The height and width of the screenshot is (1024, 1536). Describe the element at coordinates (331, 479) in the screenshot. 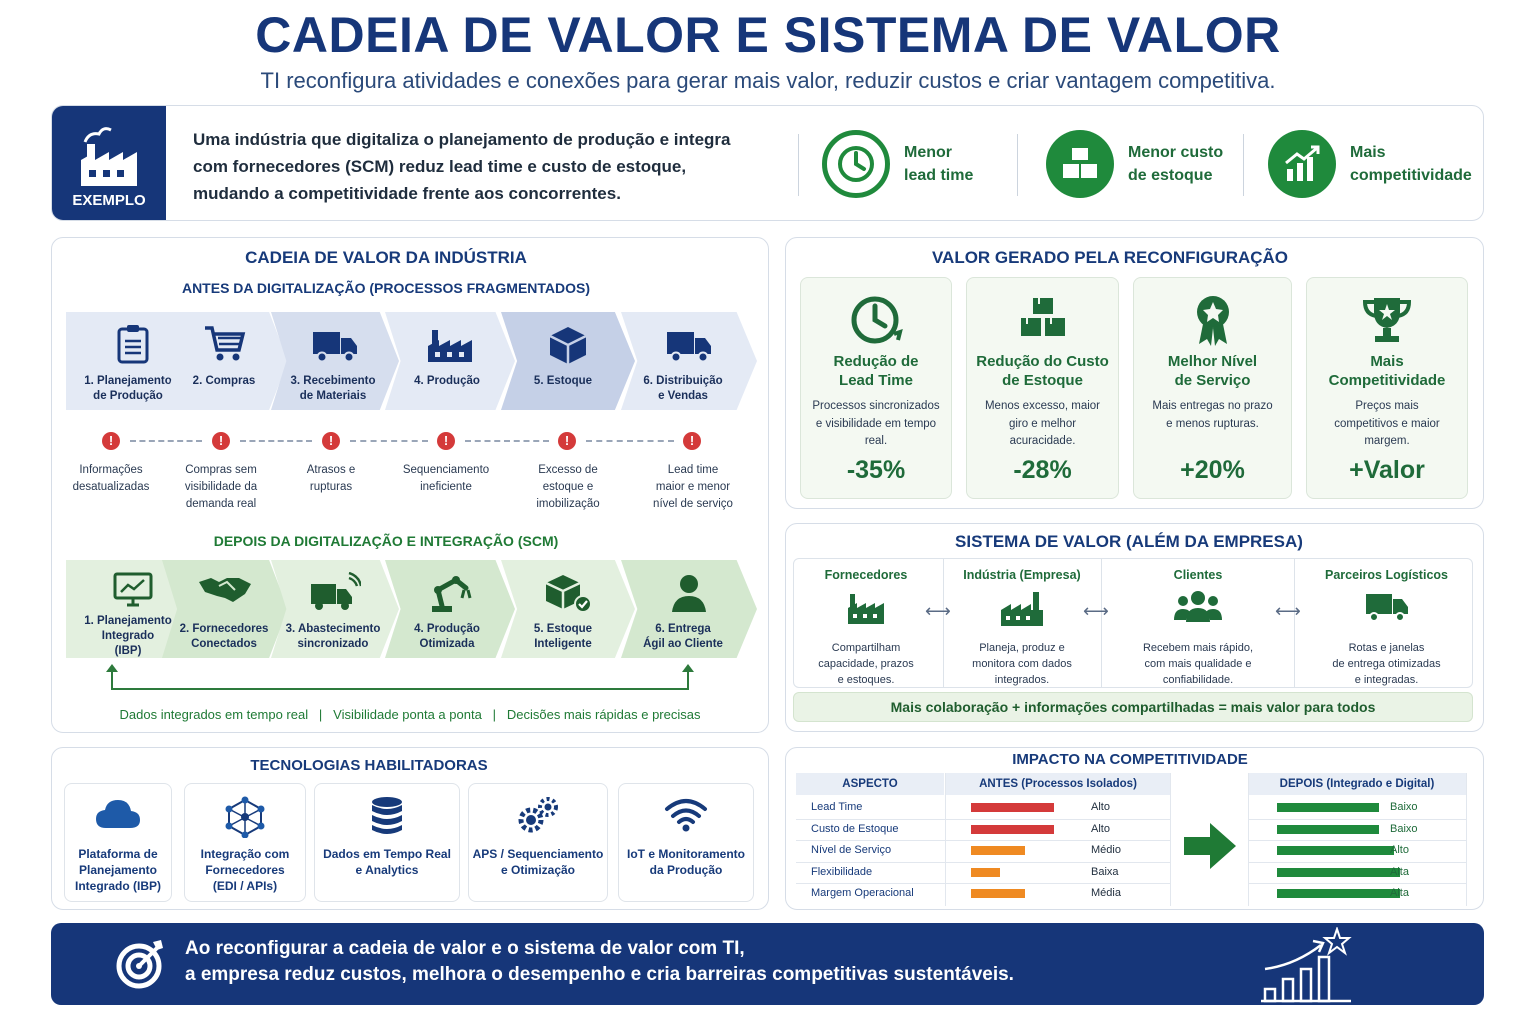

I see `issue-text: Atrasos e rupturas` at that location.